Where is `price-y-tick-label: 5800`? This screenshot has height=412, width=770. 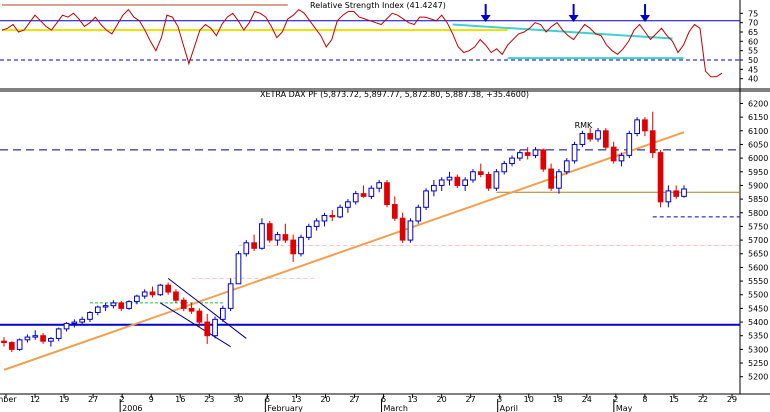 price-y-tick-label: 5800 is located at coordinates (758, 213).